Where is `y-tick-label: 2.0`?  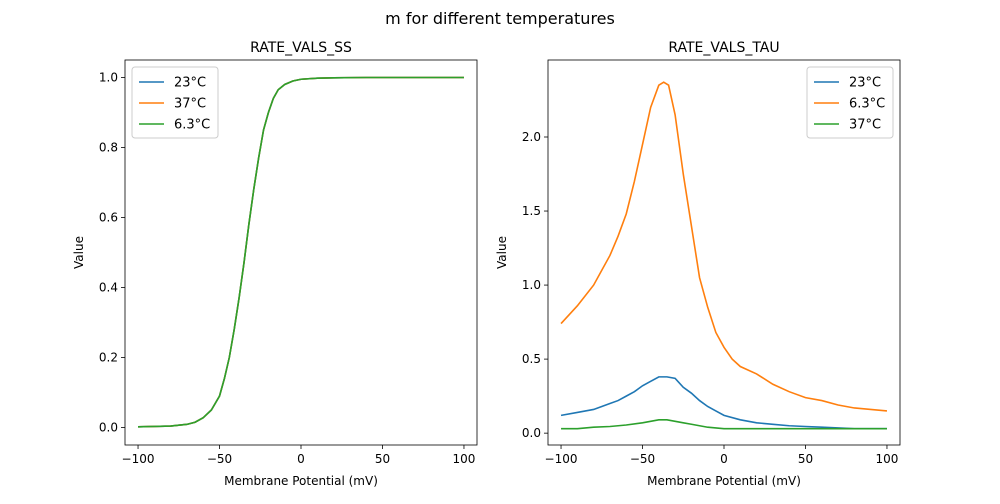
y-tick-label: 2.0 is located at coordinates (531, 137).